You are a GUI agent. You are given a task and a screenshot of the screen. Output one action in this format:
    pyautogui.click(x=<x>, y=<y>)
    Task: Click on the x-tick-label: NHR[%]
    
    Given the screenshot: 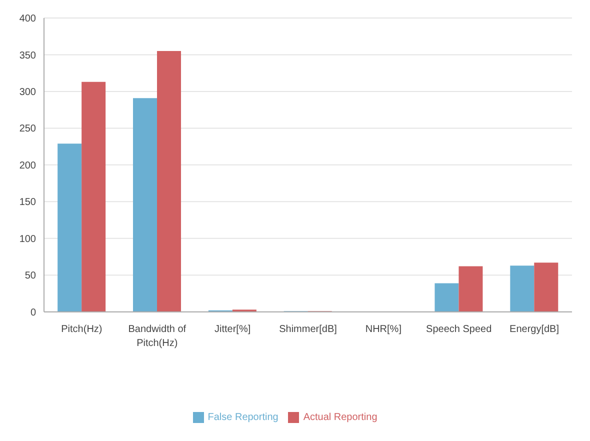 What is the action you would take?
    pyautogui.click(x=383, y=329)
    